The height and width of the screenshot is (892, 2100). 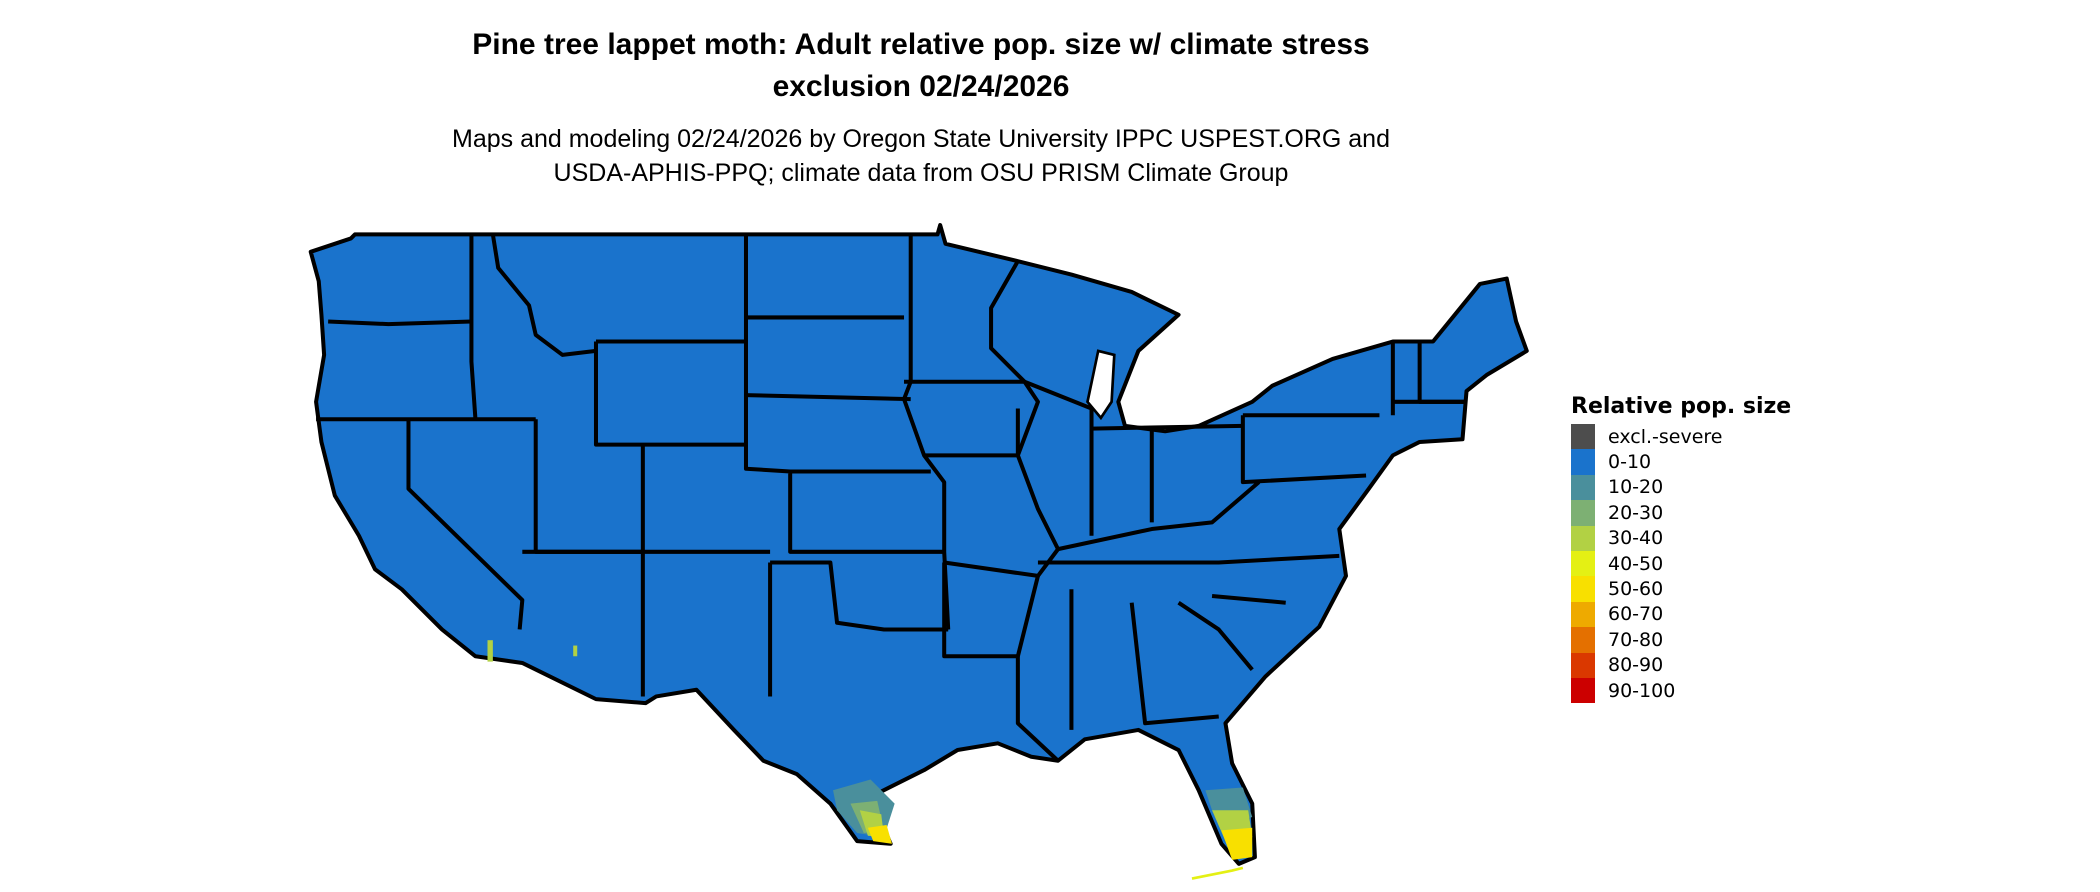 I want to click on legend-title: Relative pop. size, so click(x=1681, y=406).